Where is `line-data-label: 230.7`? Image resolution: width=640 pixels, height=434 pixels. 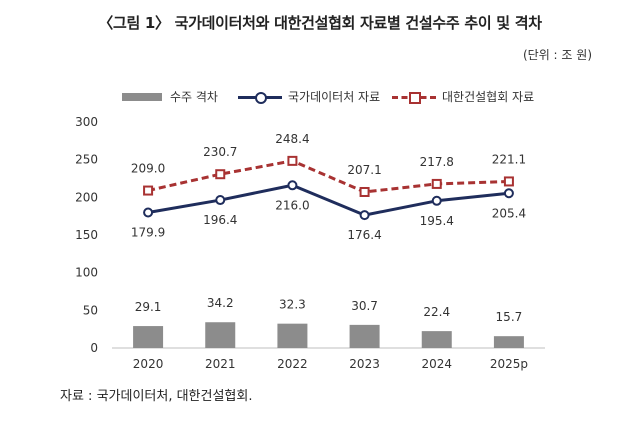
line-data-label: 230.7 is located at coordinates (220, 152).